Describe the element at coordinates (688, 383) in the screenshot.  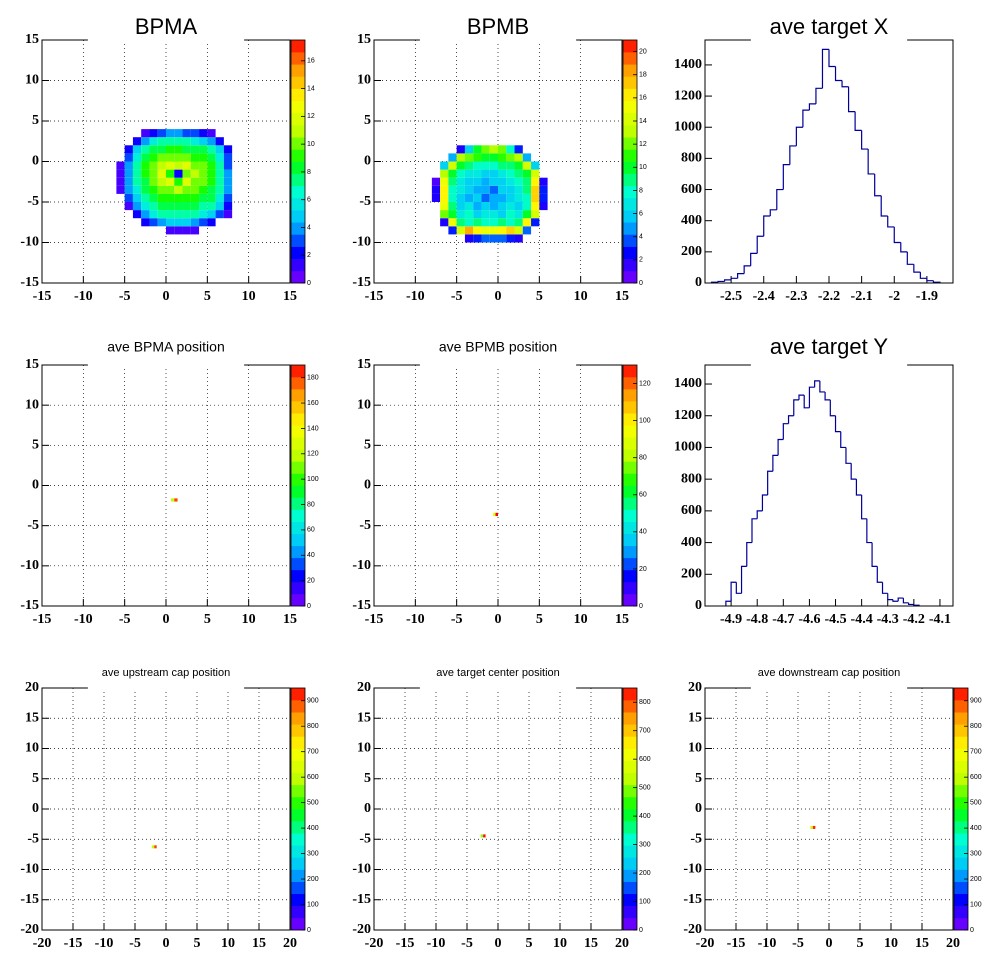
I see `y-tick-label: 1400` at that location.